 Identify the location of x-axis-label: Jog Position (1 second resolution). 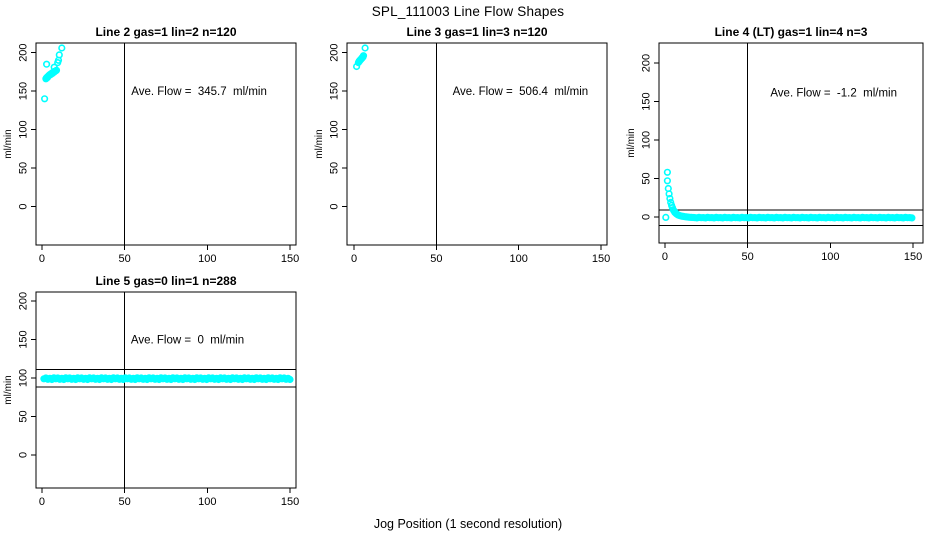
(468, 524).